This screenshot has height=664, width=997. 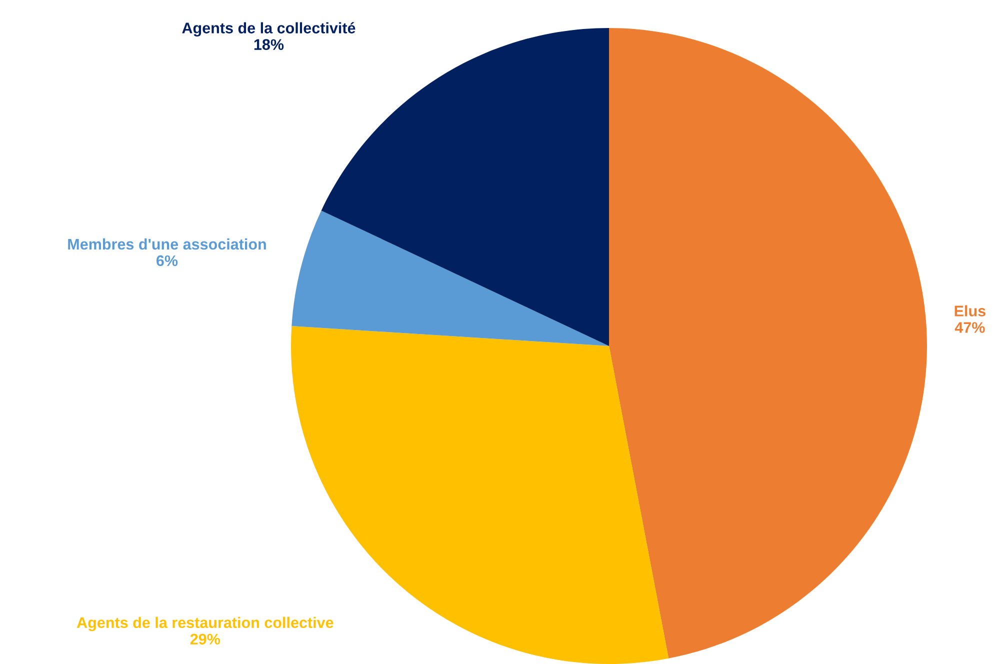 What do you see at coordinates (269, 29) in the screenshot?
I see `slice-label: Agents de la collectivité` at bounding box center [269, 29].